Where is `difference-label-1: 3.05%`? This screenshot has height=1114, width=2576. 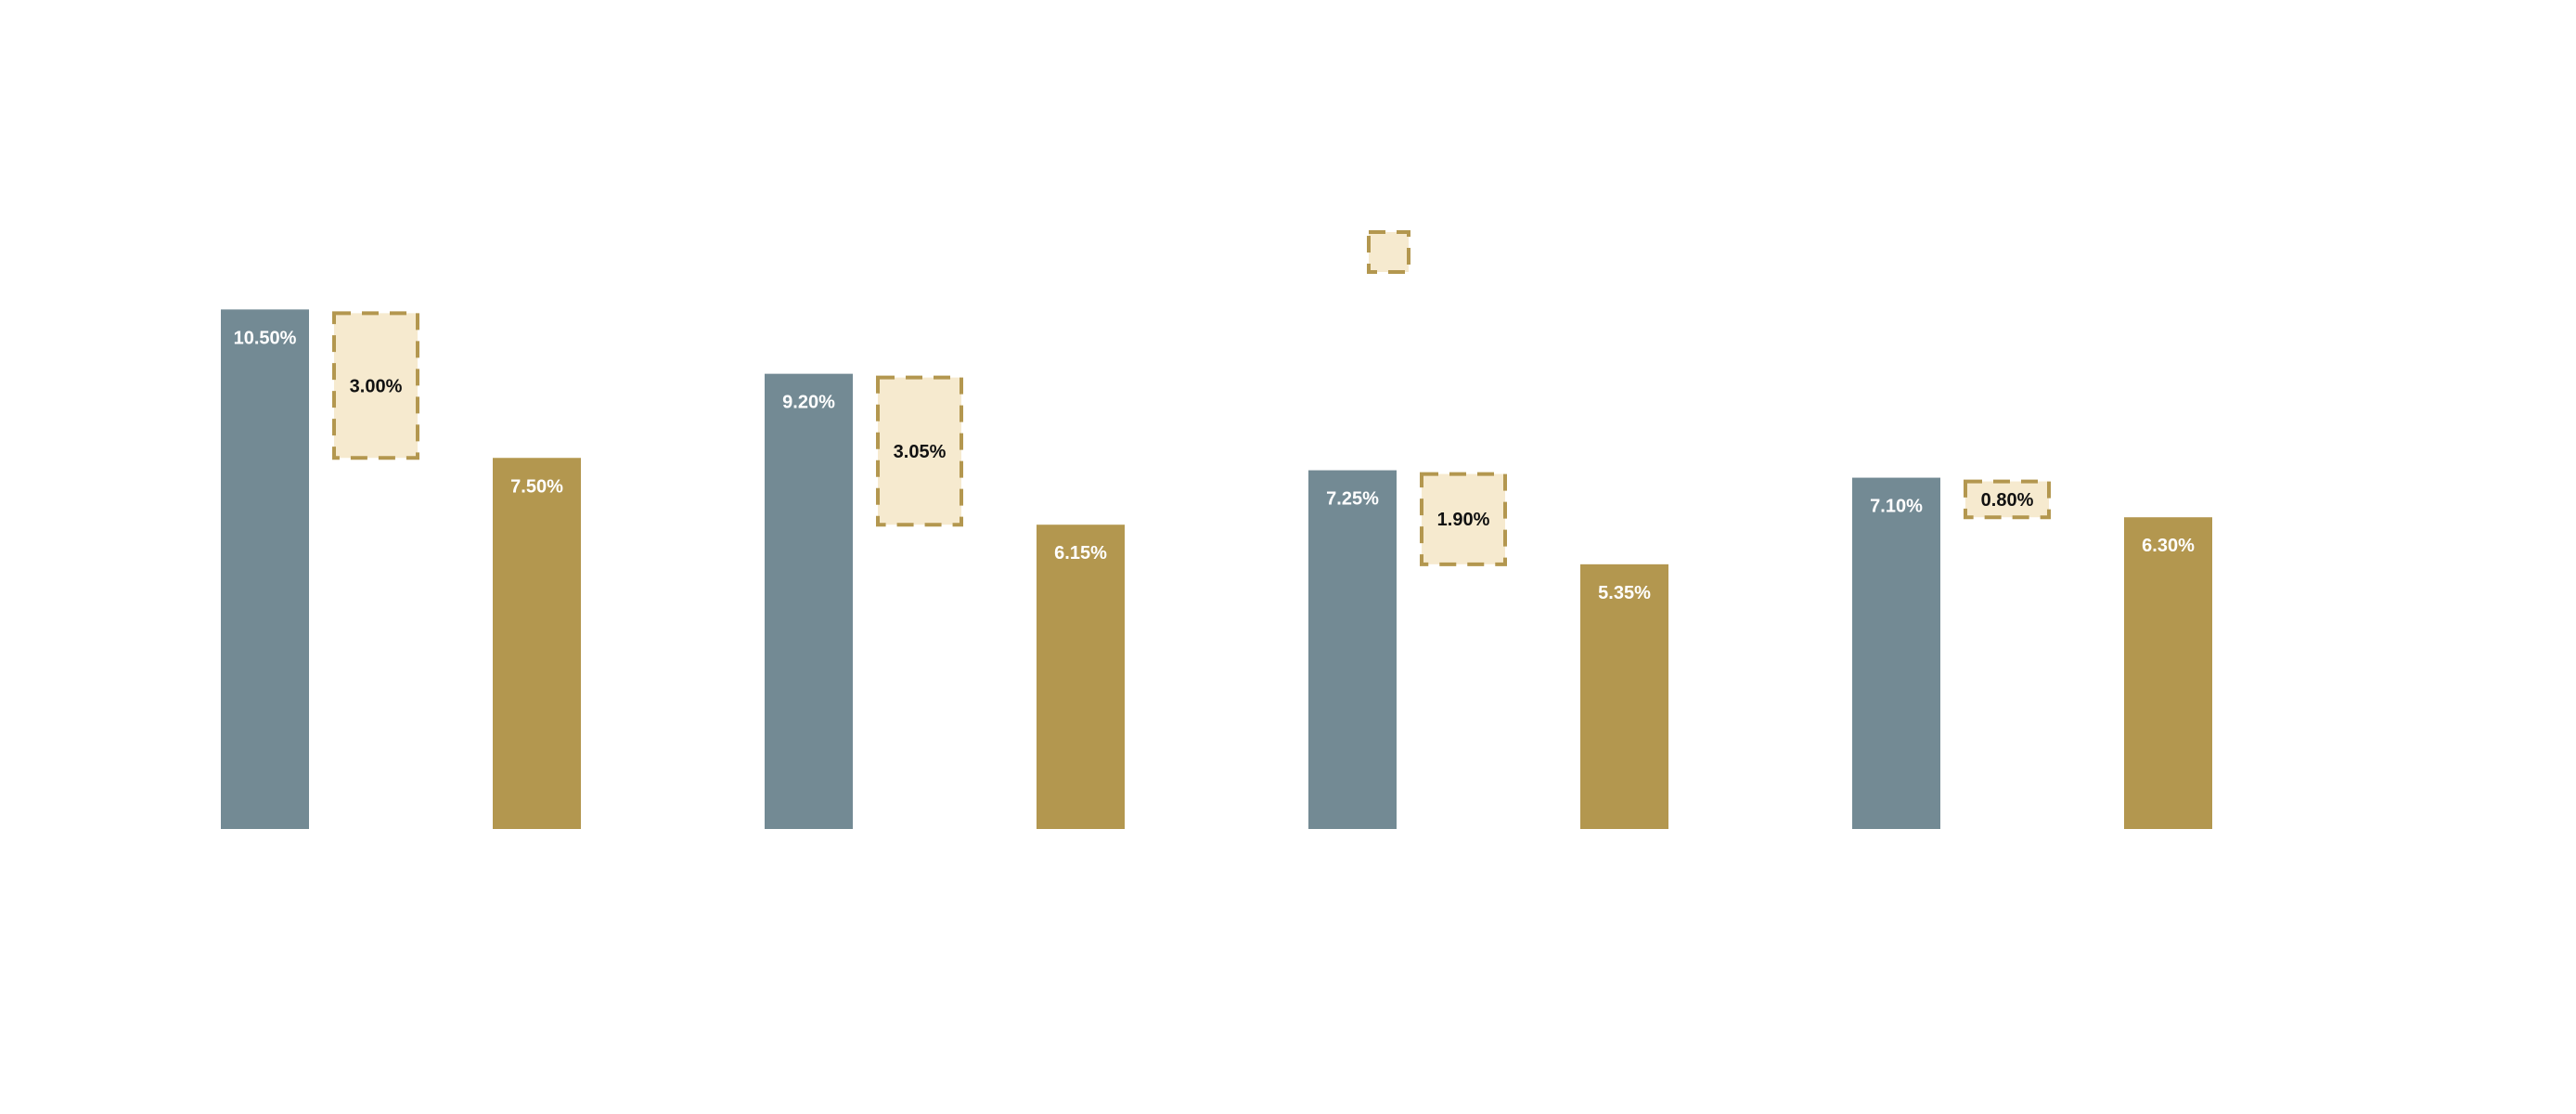 difference-label-1: 3.05% is located at coordinates (920, 452).